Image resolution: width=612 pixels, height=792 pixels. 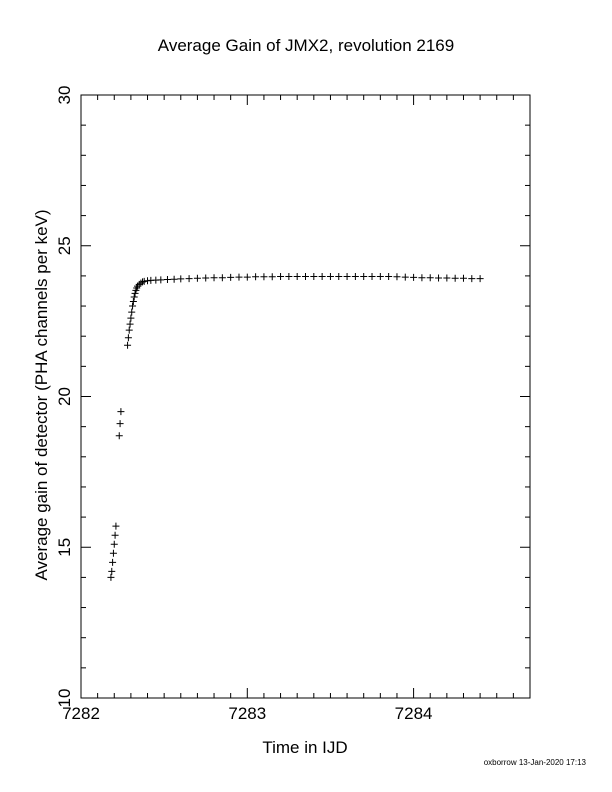 What do you see at coordinates (81, 713) in the screenshot?
I see `x-tick-label: 7282` at bounding box center [81, 713].